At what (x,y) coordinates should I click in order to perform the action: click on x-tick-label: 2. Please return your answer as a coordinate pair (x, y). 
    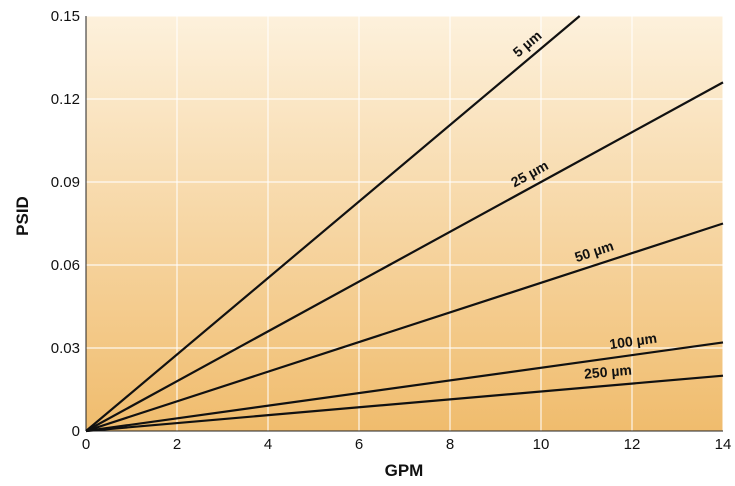
    Looking at the image, I should click on (177, 444).